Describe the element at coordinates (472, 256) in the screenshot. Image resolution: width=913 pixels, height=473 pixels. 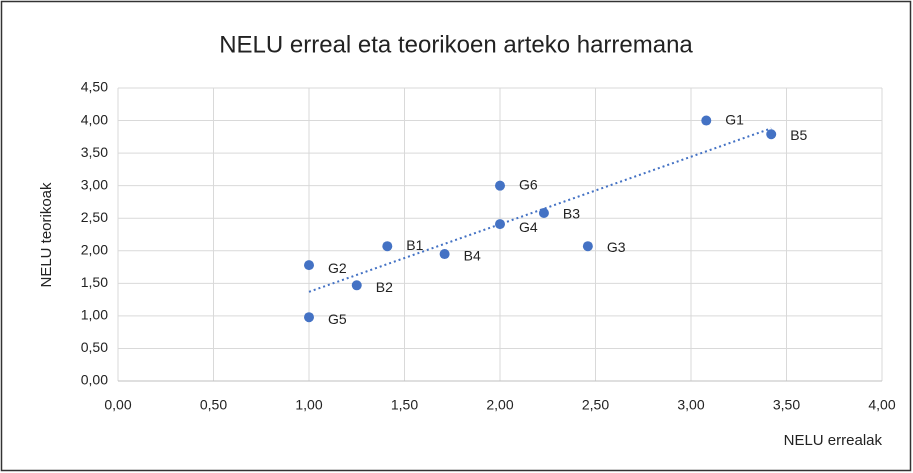
I see `point-label: B4` at that location.